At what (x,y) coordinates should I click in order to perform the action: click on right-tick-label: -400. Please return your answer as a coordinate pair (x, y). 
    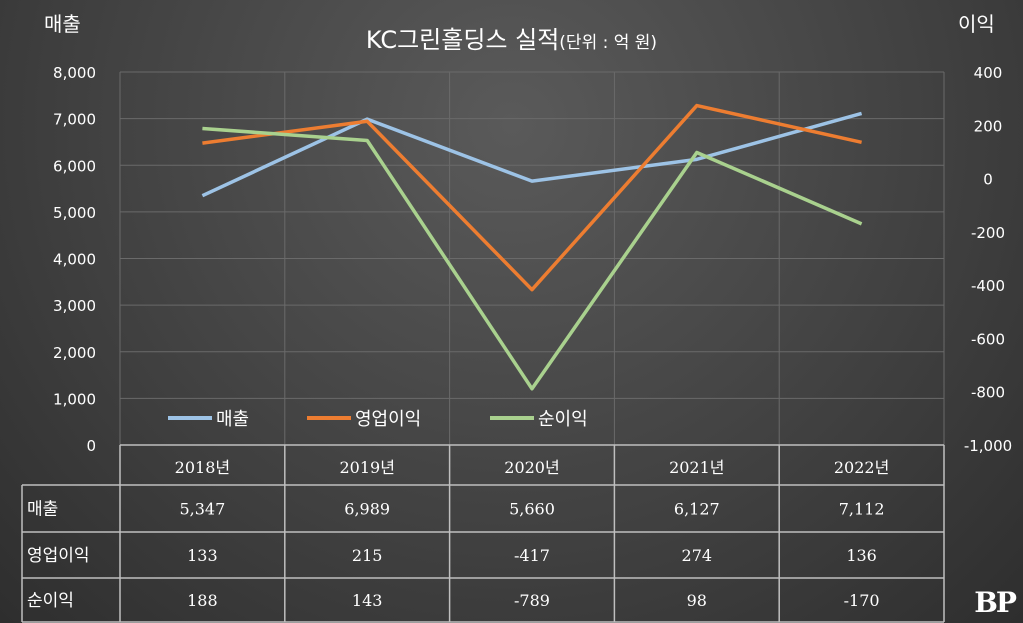
    Looking at the image, I should click on (988, 286).